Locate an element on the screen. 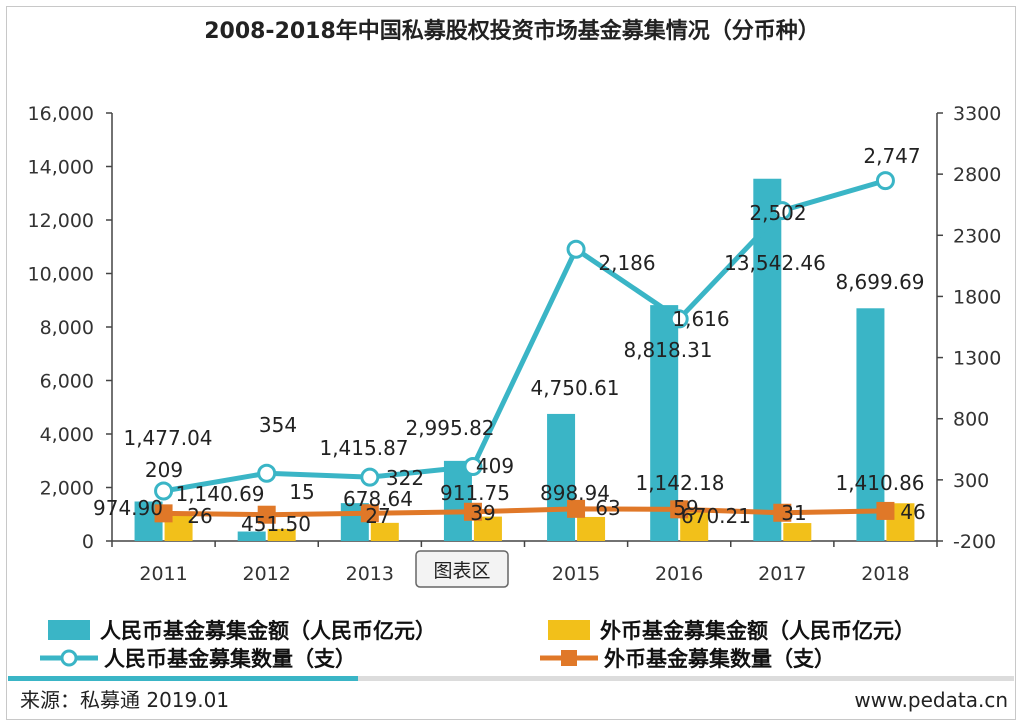  label-rmb-amount: 4,750.61 is located at coordinates (574, 388).